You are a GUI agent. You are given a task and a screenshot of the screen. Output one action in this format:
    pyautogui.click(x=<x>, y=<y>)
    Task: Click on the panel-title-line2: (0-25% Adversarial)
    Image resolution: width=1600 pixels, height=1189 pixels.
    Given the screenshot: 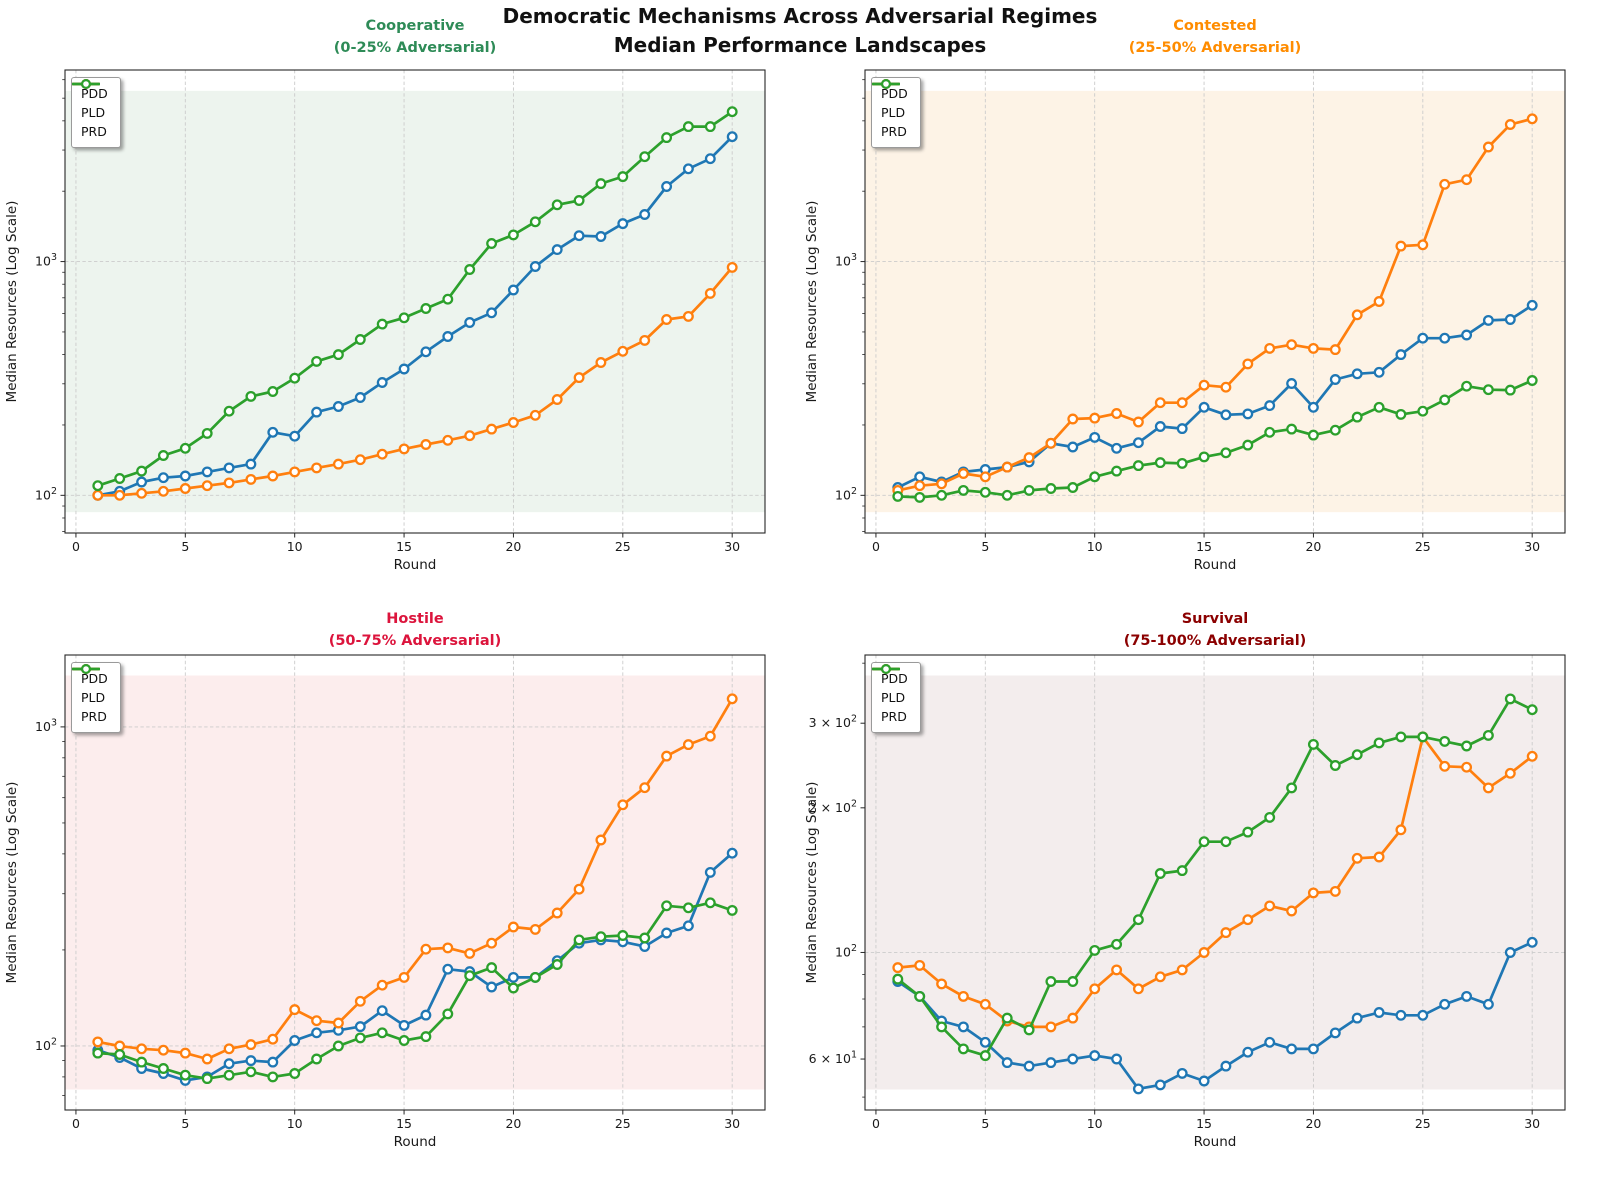 What is the action you would take?
    pyautogui.click(x=415, y=48)
    